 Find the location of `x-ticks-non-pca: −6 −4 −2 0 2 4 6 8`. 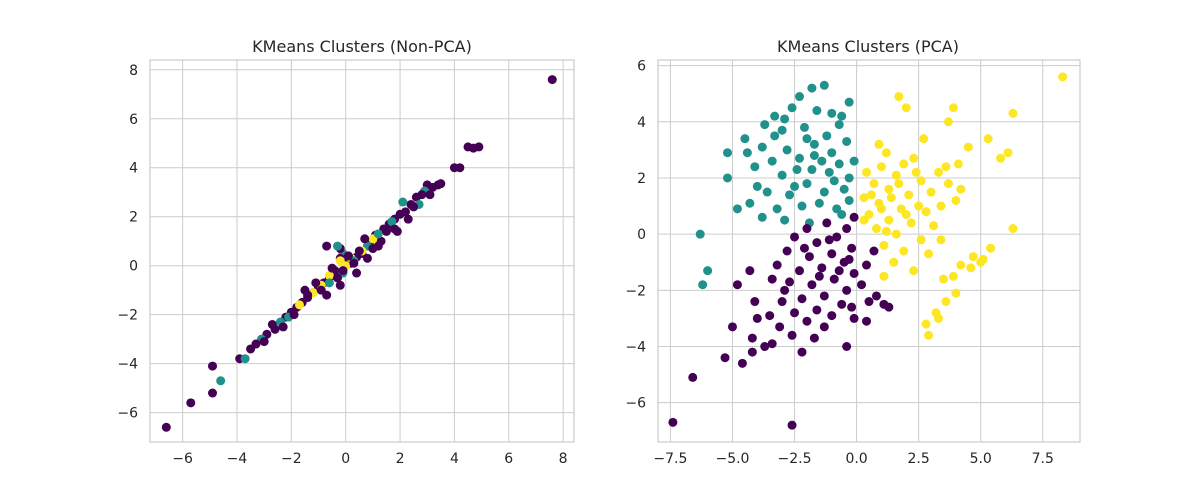

x-ticks-non-pca: −6 −4 −2 0 2 4 6 8 is located at coordinates (369, 459).